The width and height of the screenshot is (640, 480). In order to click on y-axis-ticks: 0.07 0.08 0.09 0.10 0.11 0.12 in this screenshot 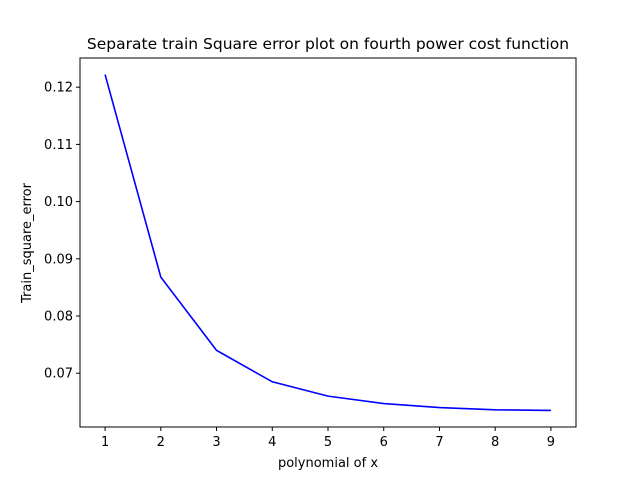, I will do `click(62, 231)`.